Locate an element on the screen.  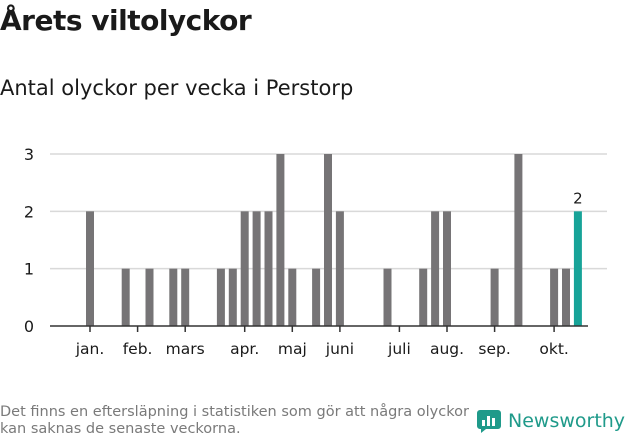
chart-title: Årets viltolyckor is located at coordinates (126, 20).